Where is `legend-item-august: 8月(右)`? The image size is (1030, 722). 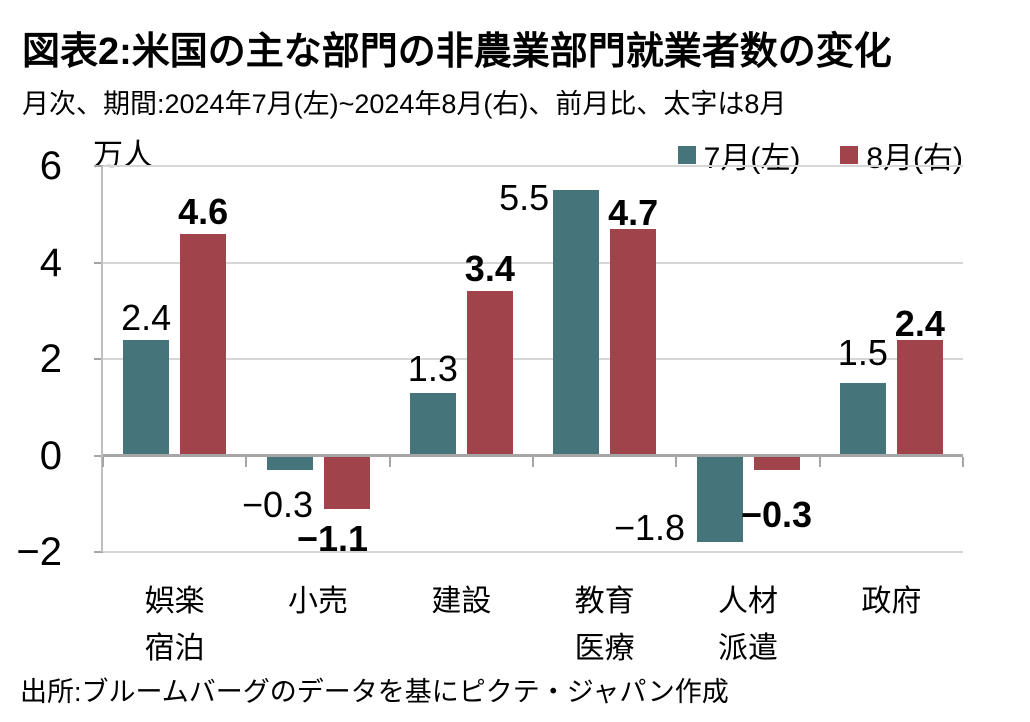
legend-item-august: 8月(右) is located at coordinates (901, 155).